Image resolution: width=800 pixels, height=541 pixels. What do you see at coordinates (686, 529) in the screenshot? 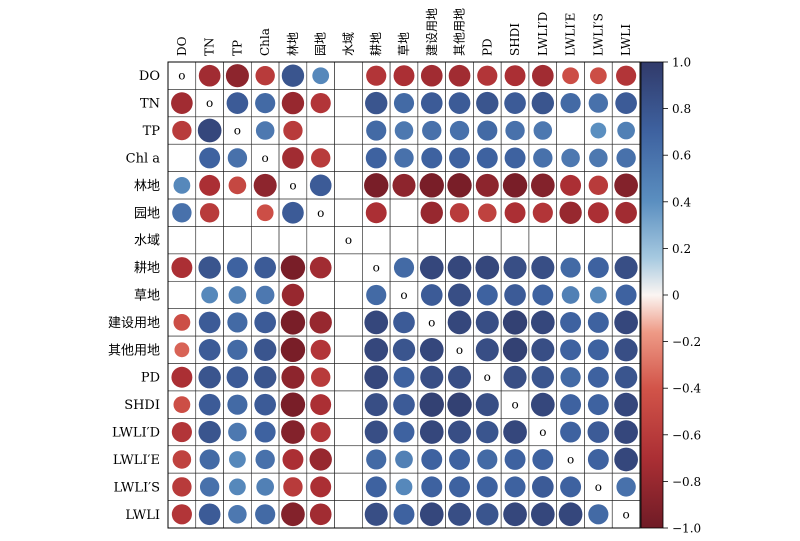
I see `colorbar-tick-label: −1.0` at bounding box center [686, 529].